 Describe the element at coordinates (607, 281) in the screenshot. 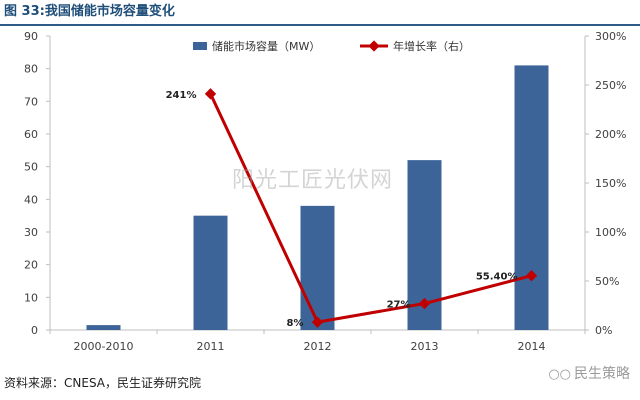

I see `y-right-tick-label: 50%` at that location.